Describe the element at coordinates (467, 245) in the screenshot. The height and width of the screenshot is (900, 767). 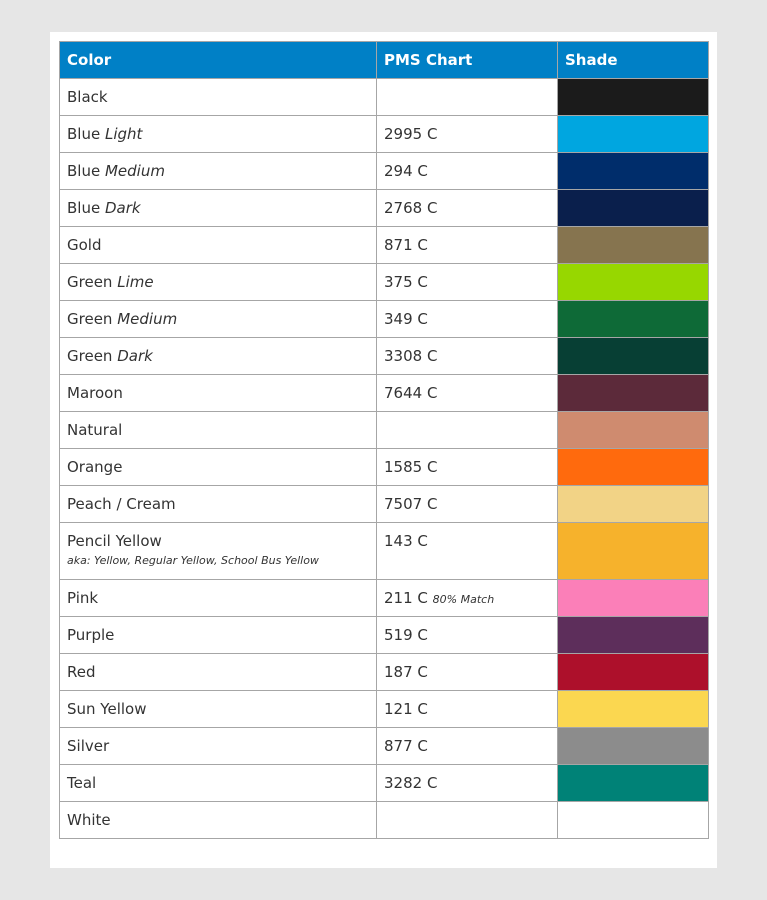
I see `pms-cell: 871 C` at that location.